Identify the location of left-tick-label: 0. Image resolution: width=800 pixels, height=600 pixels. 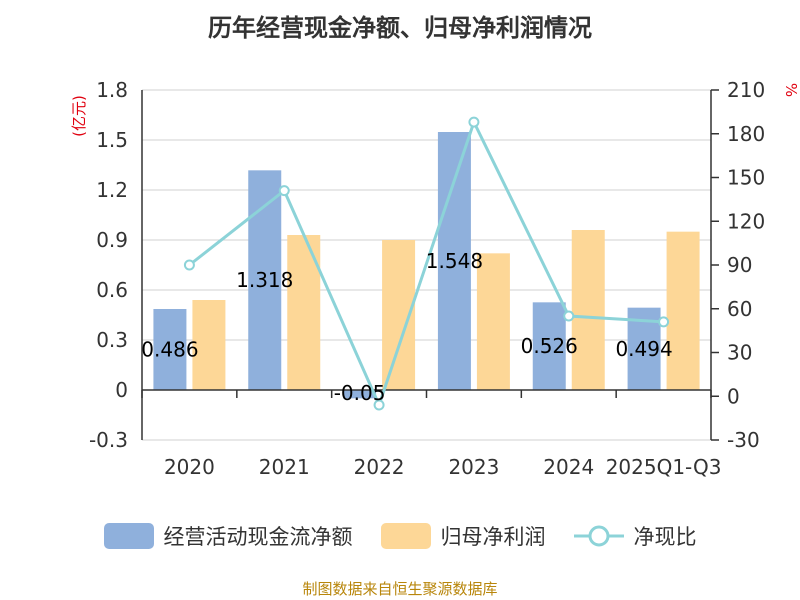
(121, 390).